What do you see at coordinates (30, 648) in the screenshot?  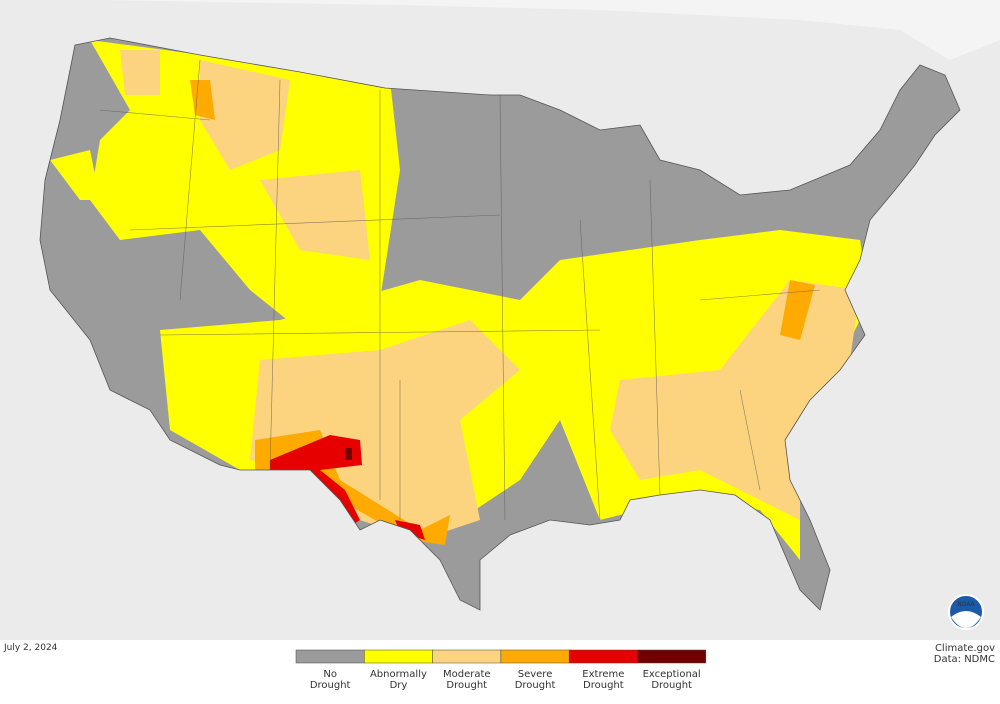 I see `date: July 2, 2024` at bounding box center [30, 648].